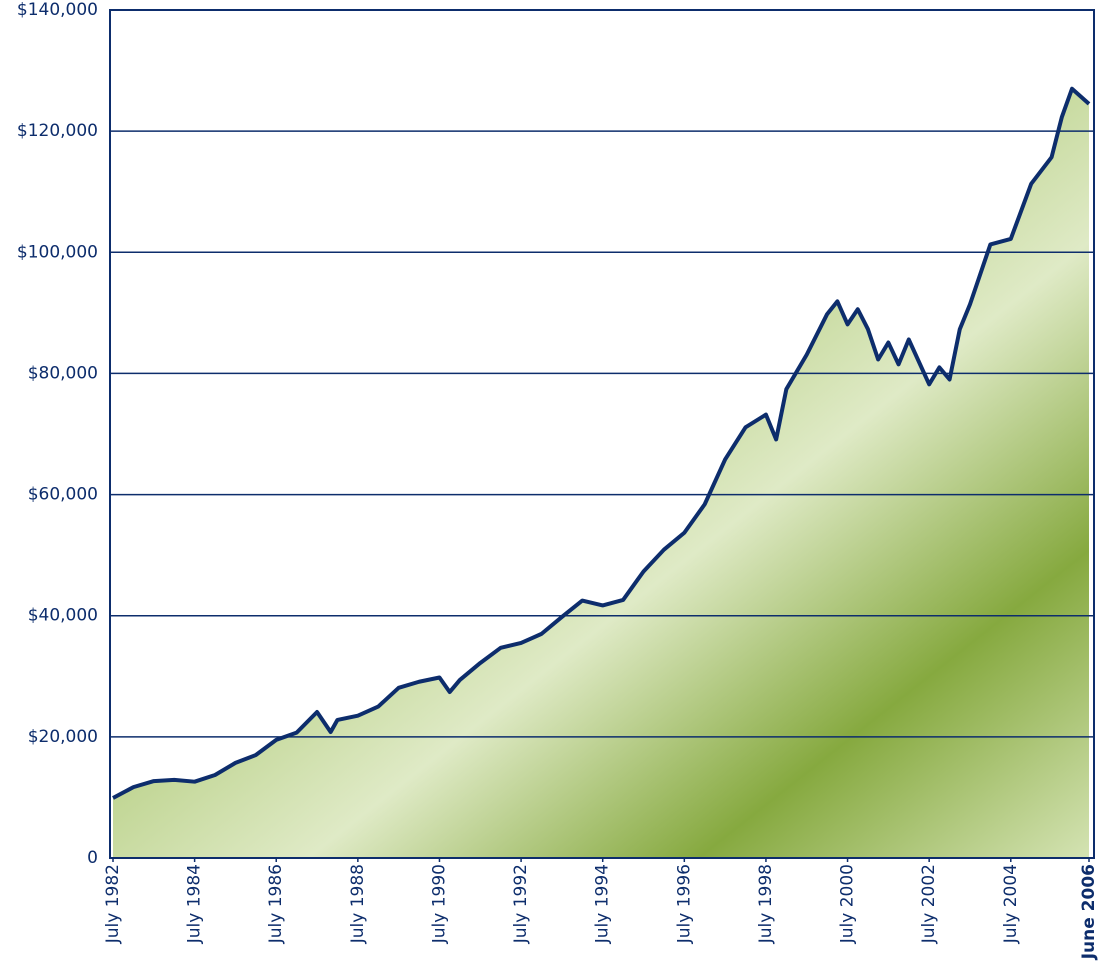 The width and height of the screenshot is (1098, 963). I want to click on y-tick-label: $120,000, so click(57, 131).